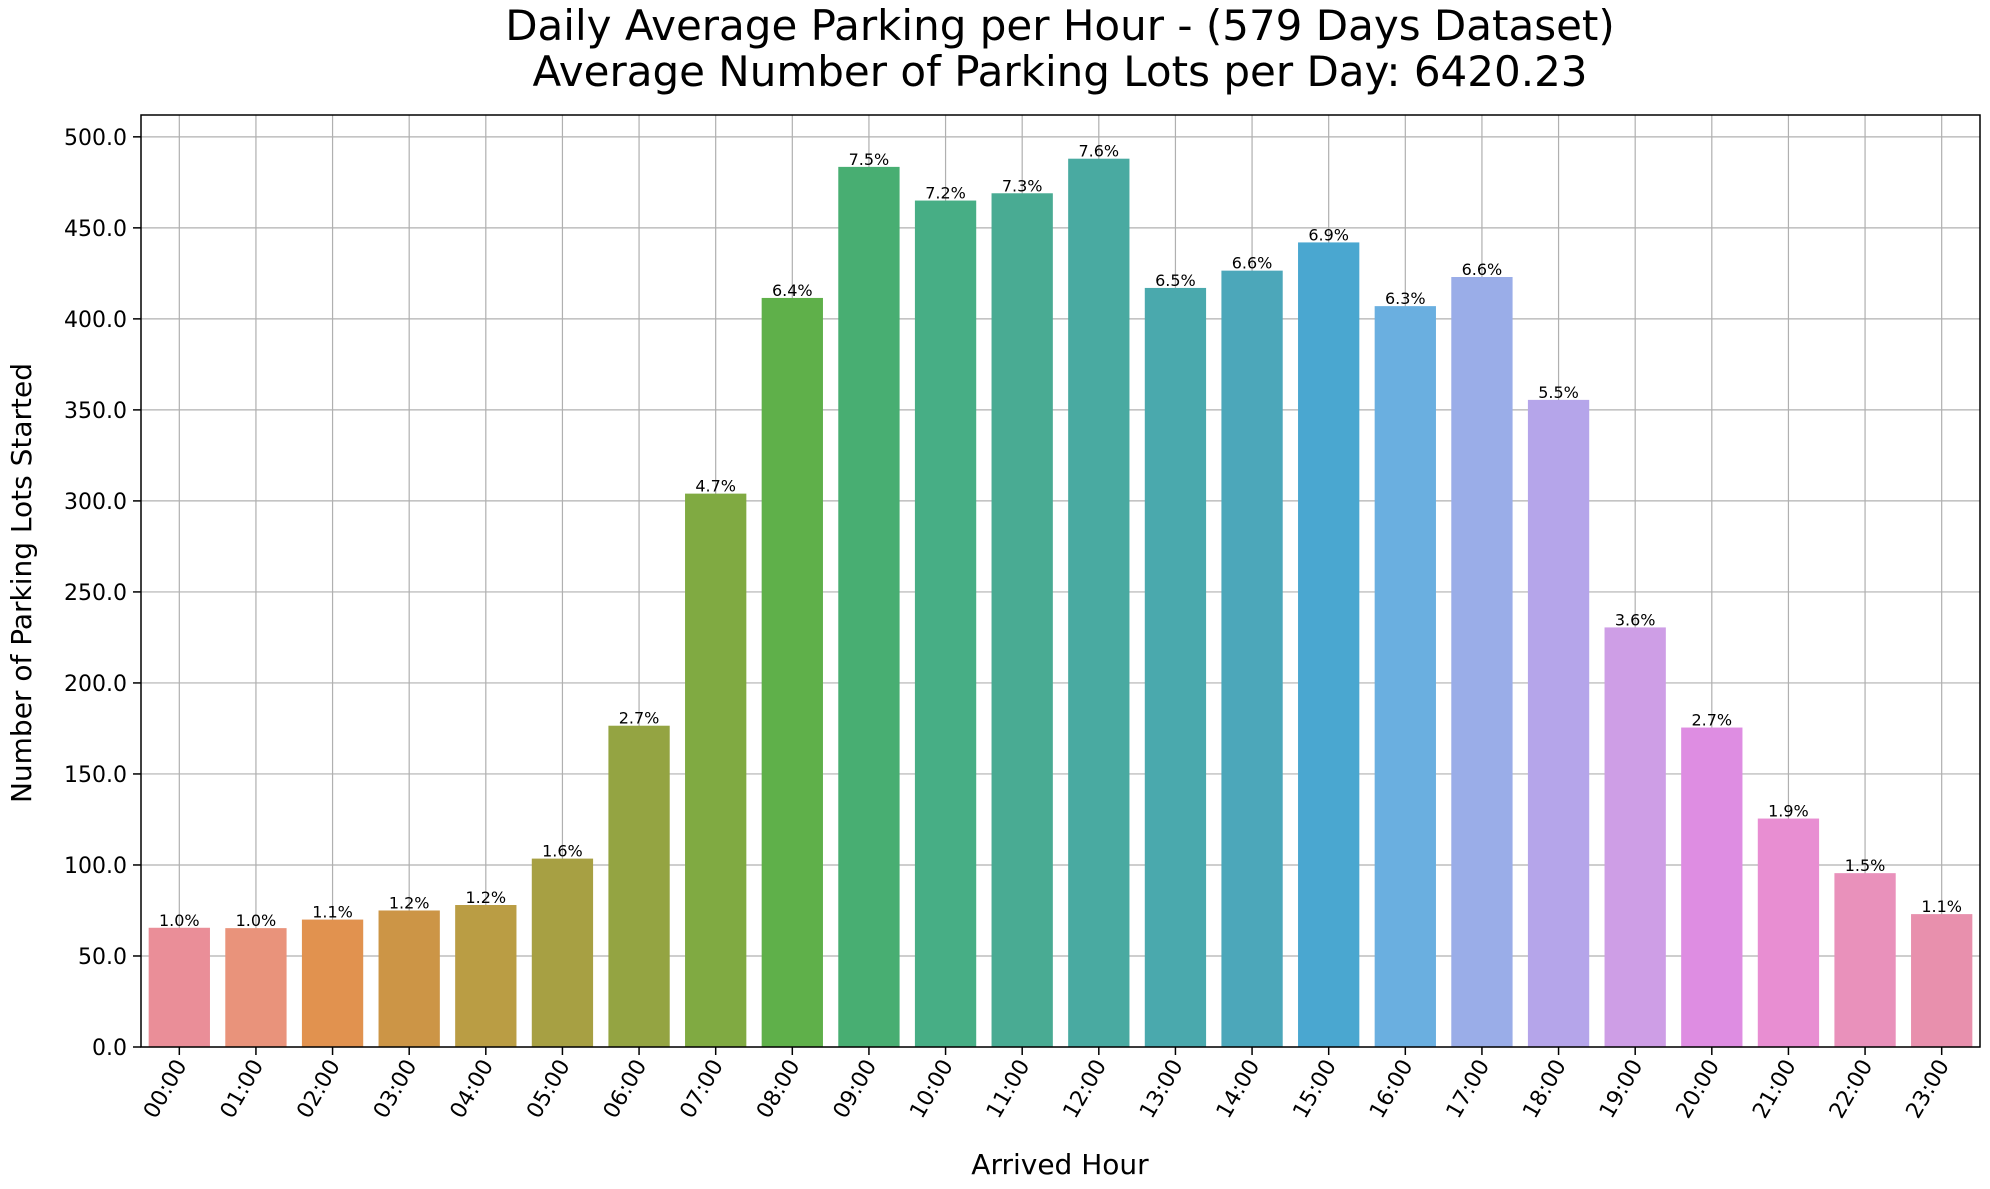 Image resolution: width=1990 pixels, height=1189 pixels. I want to click on x-tick-label: 02:00, so click(318, 1089).